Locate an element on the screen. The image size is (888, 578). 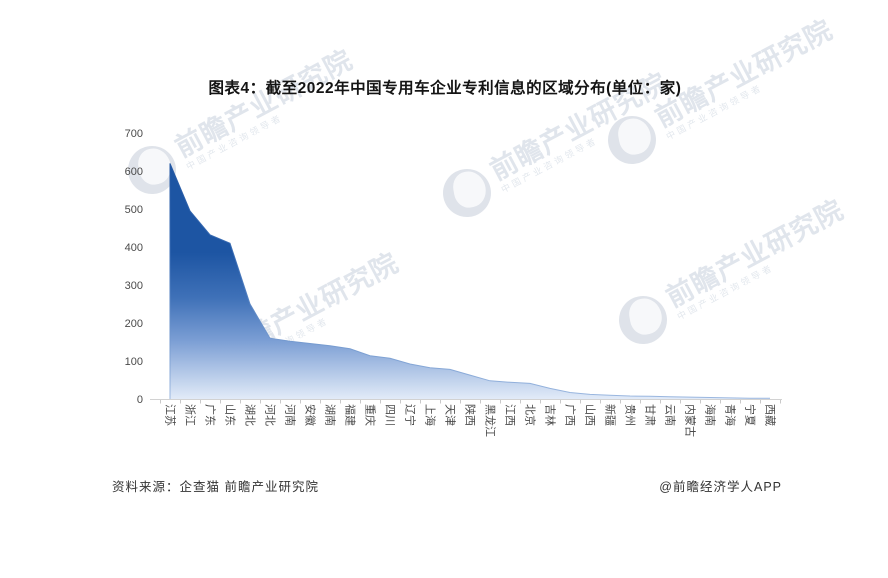
x-axis-label: 山东 is located at coordinates (230, 415).